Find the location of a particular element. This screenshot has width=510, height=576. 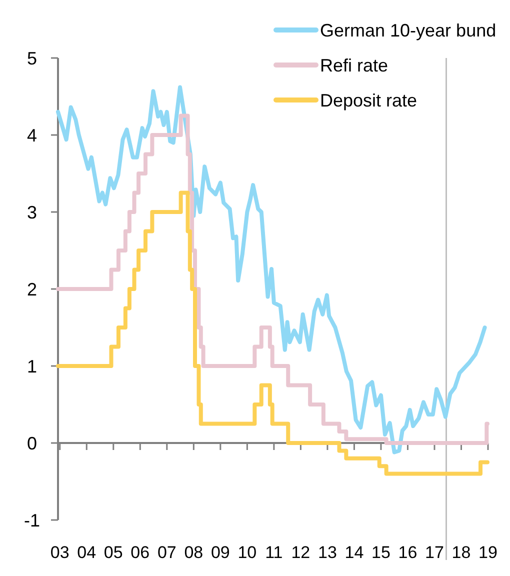

y-tick-label: 3 is located at coordinates (32, 212).